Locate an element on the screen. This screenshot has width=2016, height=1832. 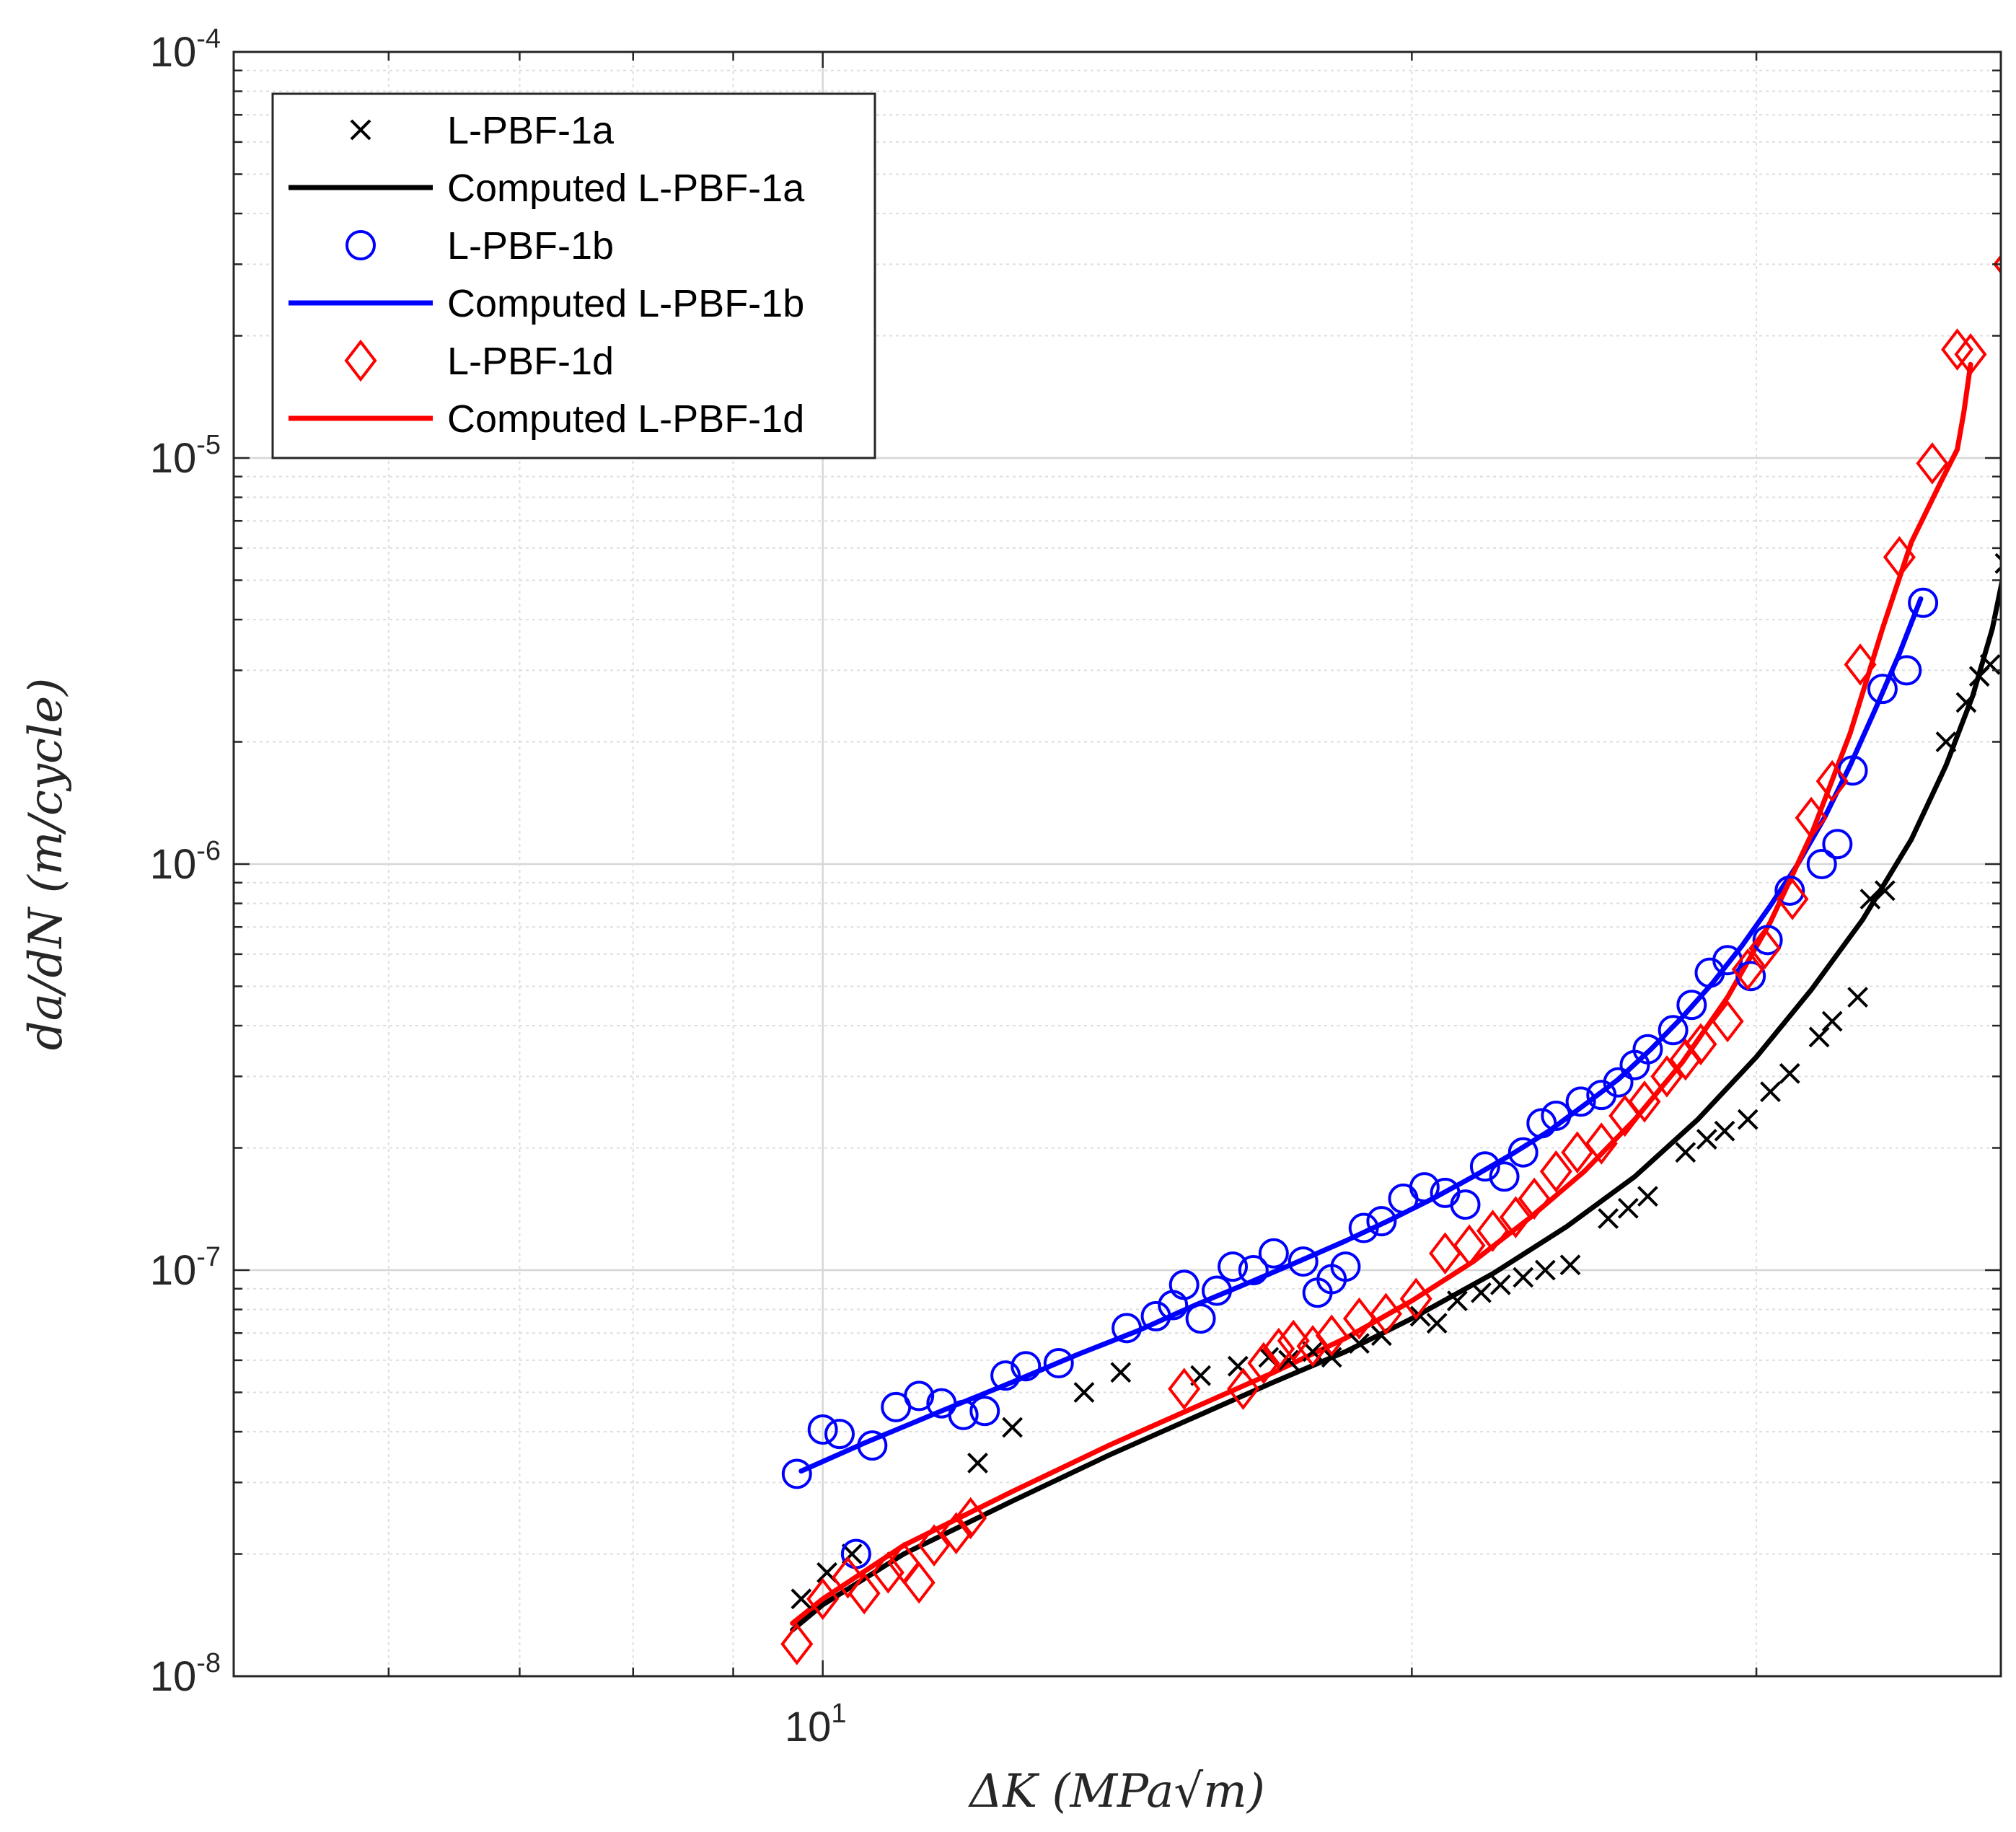
legend-entry-label: Computed L-PBF-1b is located at coordinates (625, 303).